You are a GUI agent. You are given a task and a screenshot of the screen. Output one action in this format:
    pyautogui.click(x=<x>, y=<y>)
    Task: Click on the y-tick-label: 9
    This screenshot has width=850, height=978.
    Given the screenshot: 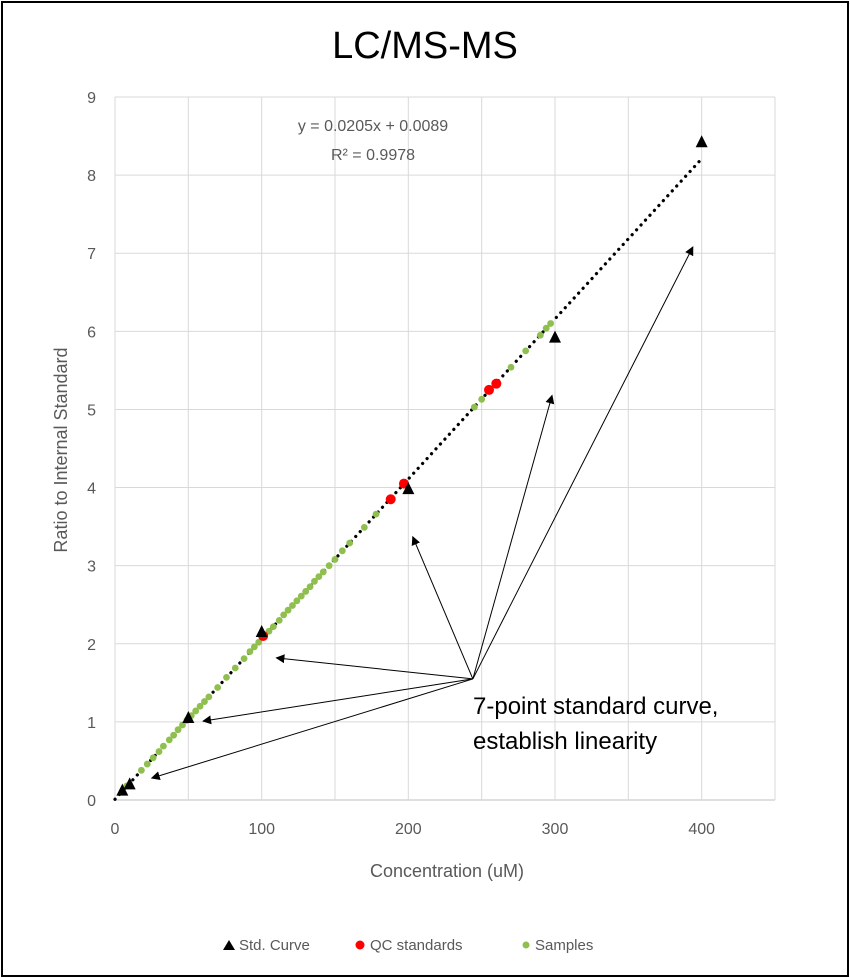 What is the action you would take?
    pyautogui.click(x=91, y=98)
    